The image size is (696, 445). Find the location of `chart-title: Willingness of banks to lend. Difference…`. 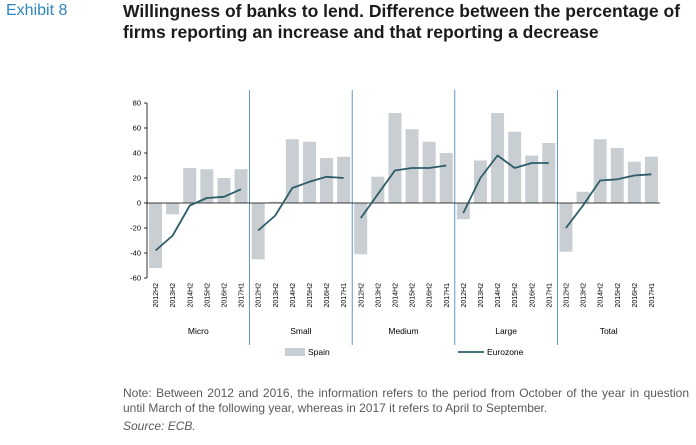

chart-title: Willingness of banks to lend. Difference… is located at coordinates (402, 21).